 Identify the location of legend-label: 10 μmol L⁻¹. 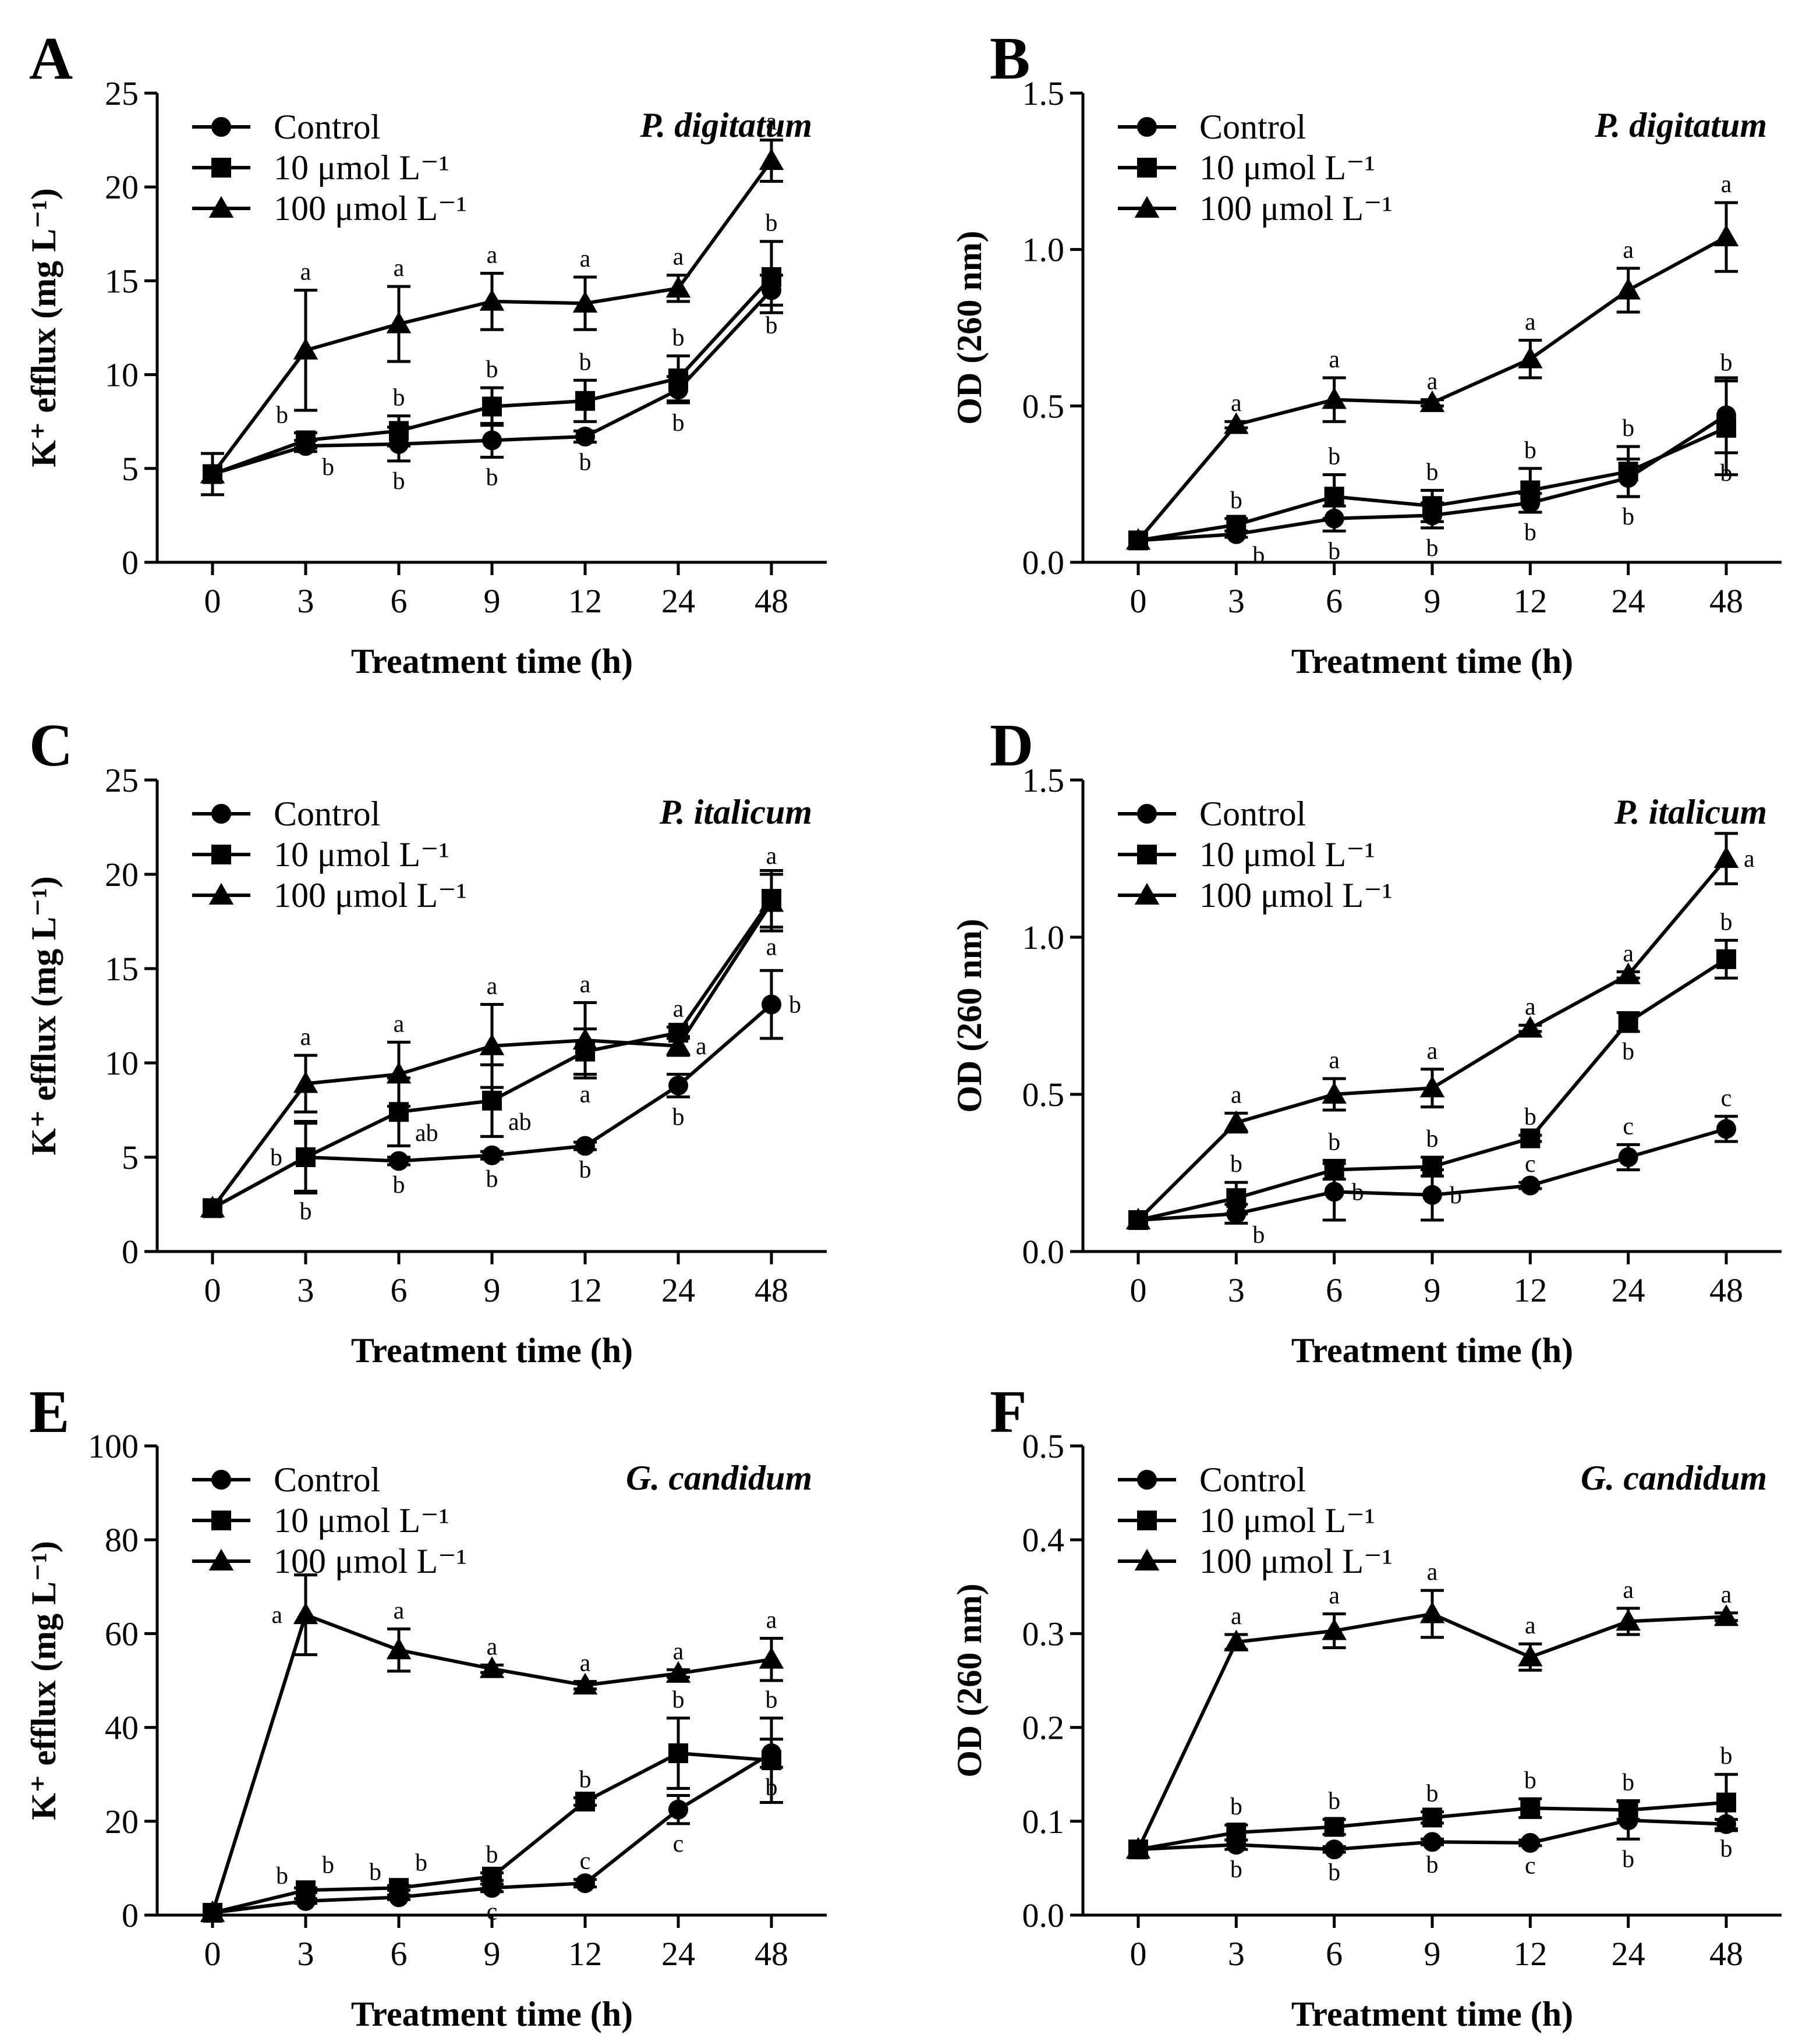
(361, 854).